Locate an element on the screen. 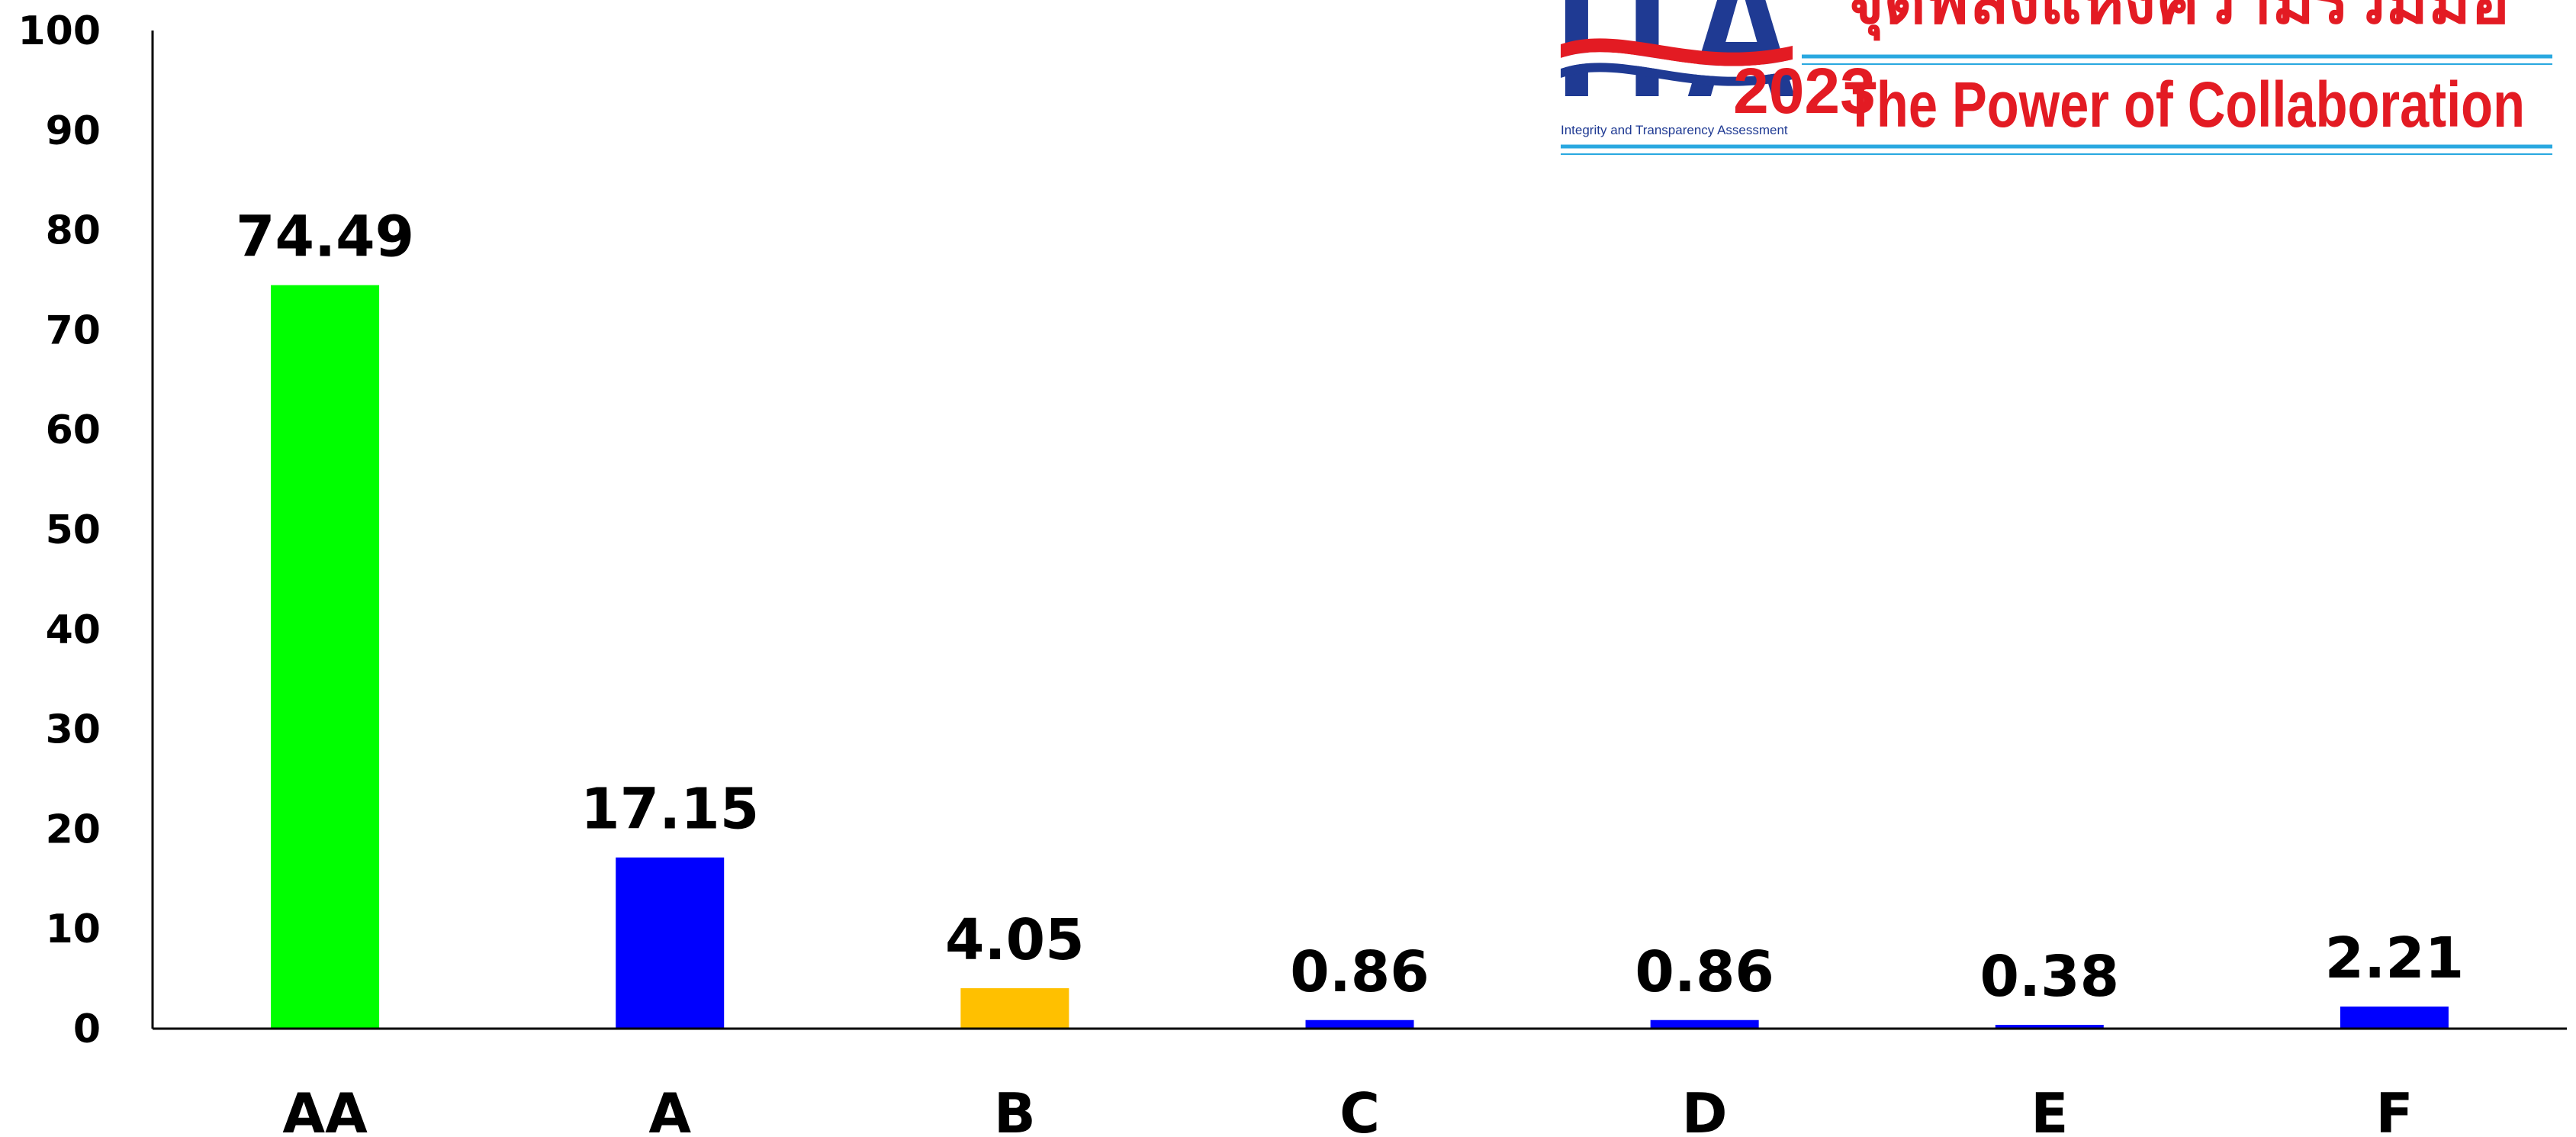  data-label-aa: 74.49 is located at coordinates (325, 237).